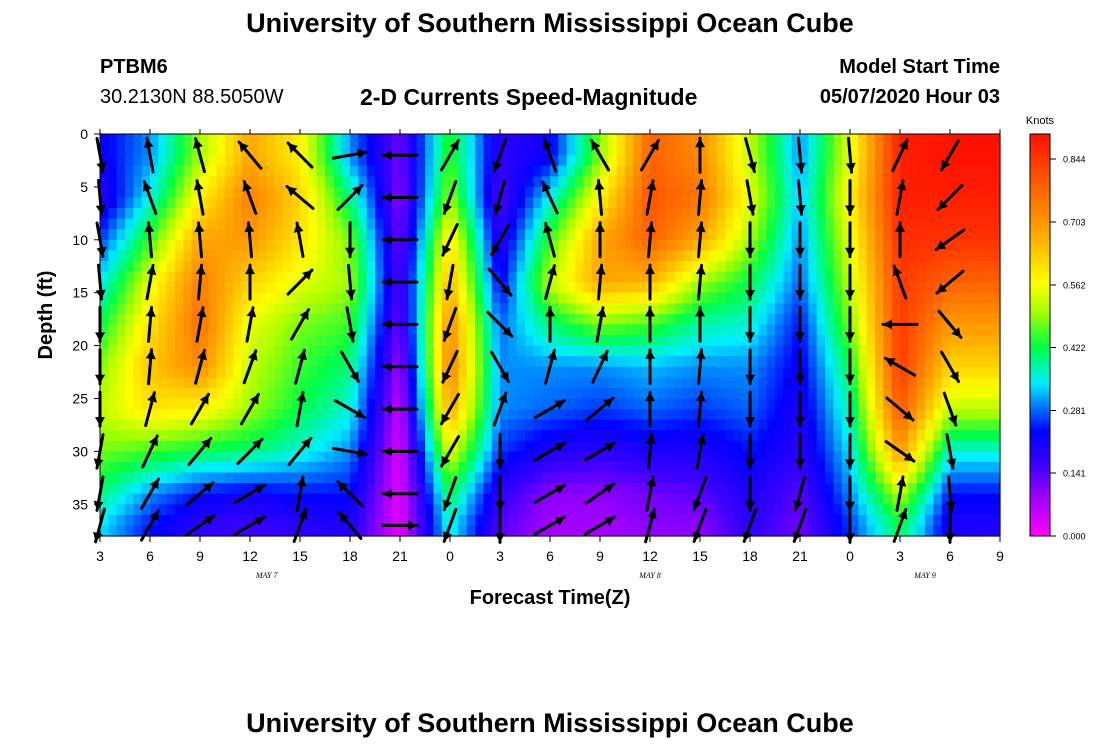 The image size is (1100, 750). Describe the element at coordinates (267, 575) in the screenshot. I see `date-label: MAY 7` at that location.